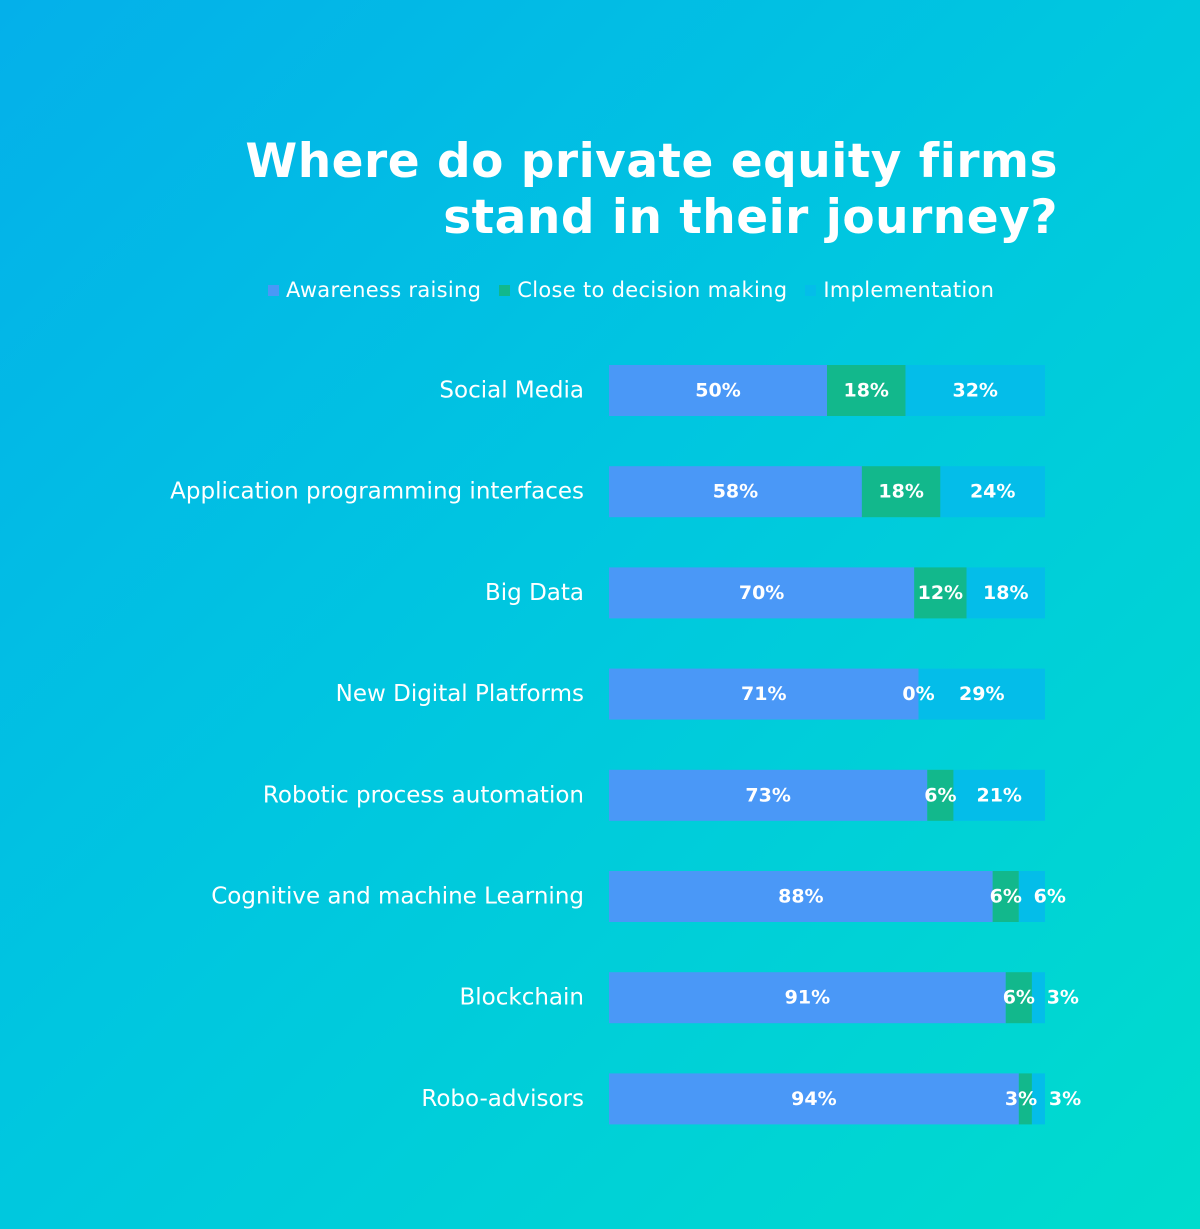 This screenshot has height=1229, width=1200. I want to click on bar-big-data-implementation, so click(1005, 593).